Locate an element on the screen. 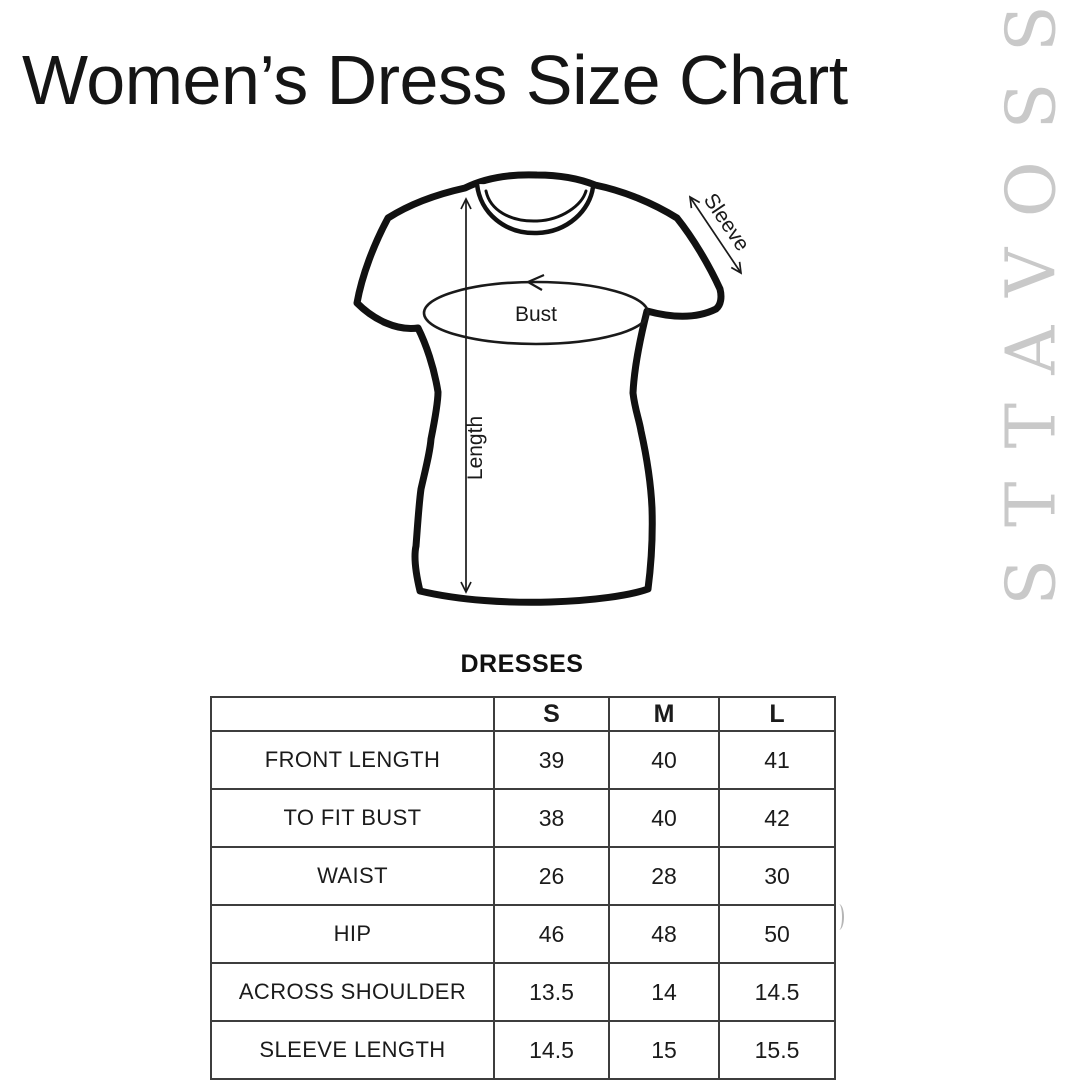 The image size is (1080, 1080). size-value: 46 is located at coordinates (551, 934).